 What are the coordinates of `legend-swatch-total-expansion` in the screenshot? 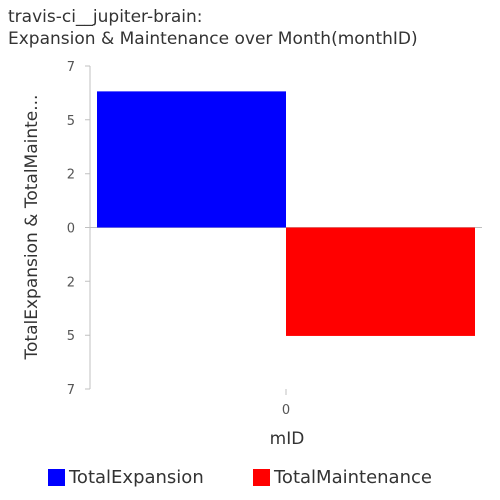 It's located at (56, 477).